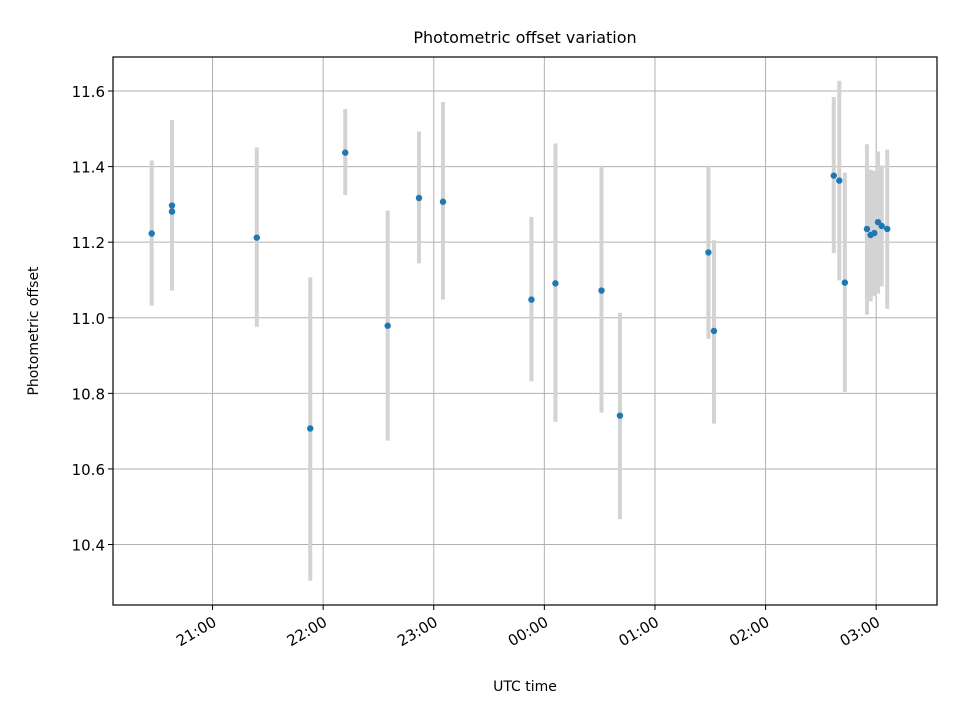 Image resolution: width=960 pixels, height=720 pixels. I want to click on y-axis-label: Photometric offset, so click(34, 331).